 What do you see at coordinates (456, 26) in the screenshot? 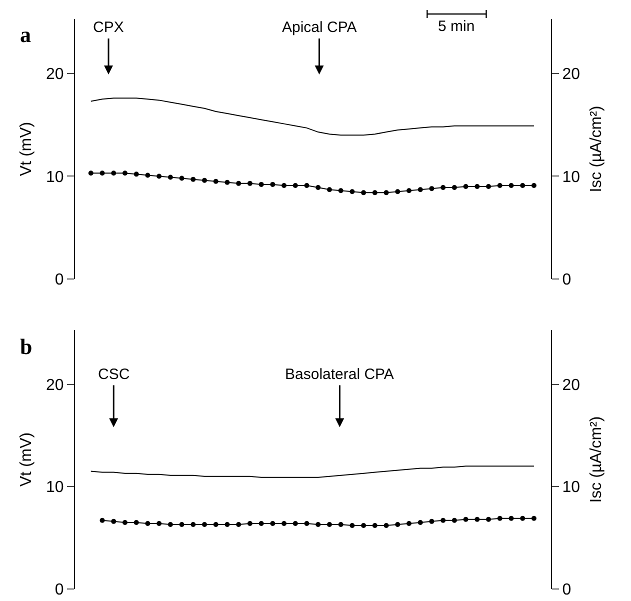
I see `annotation: 5 min` at bounding box center [456, 26].